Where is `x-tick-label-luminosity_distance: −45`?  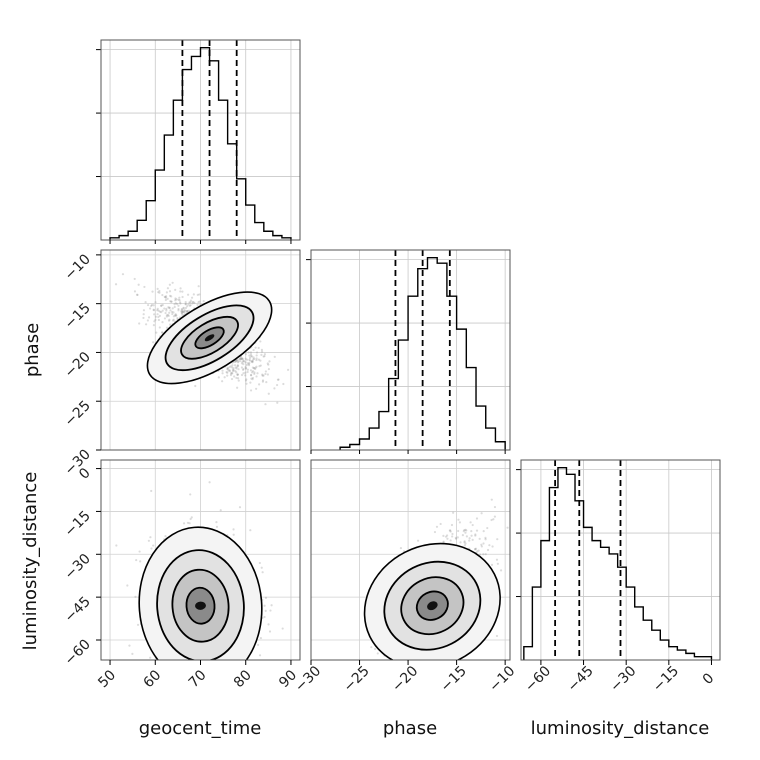 x-tick-label-luminosity_distance: −45 is located at coordinates (581, 679).